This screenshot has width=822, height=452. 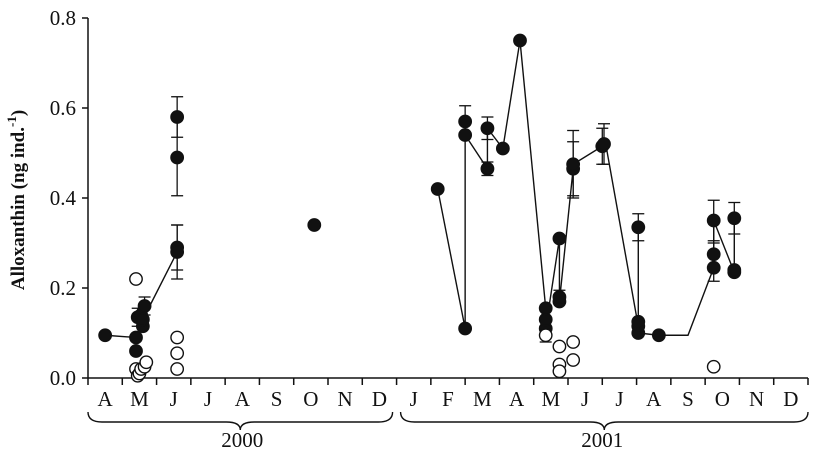 I want to click on year-brace-2001, so click(x=604, y=421).